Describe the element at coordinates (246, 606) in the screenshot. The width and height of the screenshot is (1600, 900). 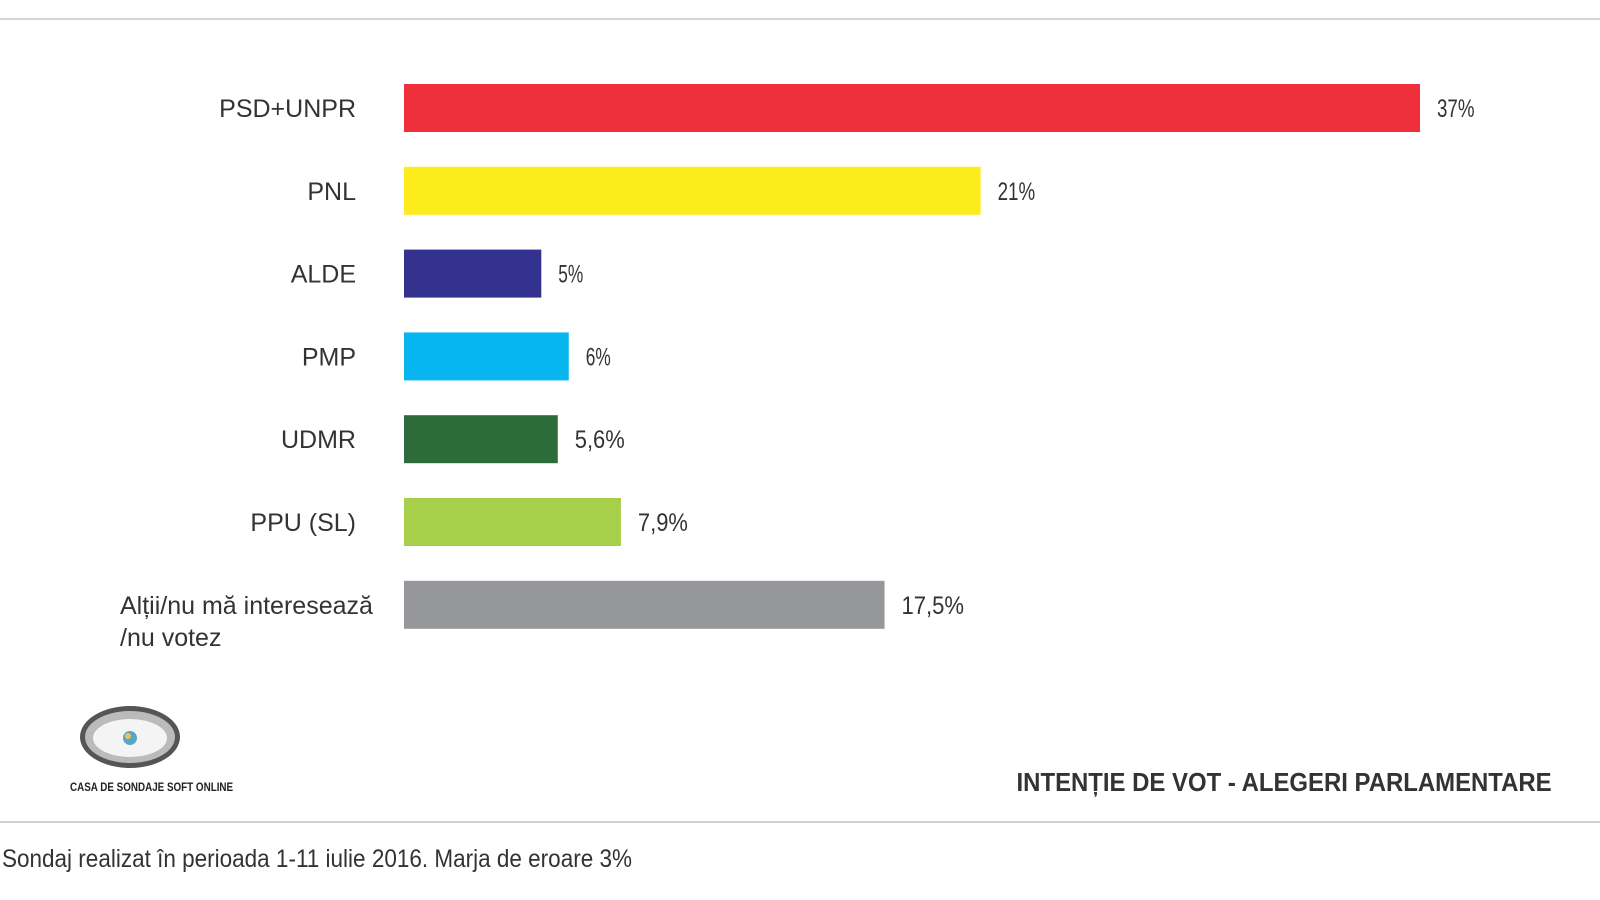
I see `category-label: Alții/nu mă interesează` at that location.